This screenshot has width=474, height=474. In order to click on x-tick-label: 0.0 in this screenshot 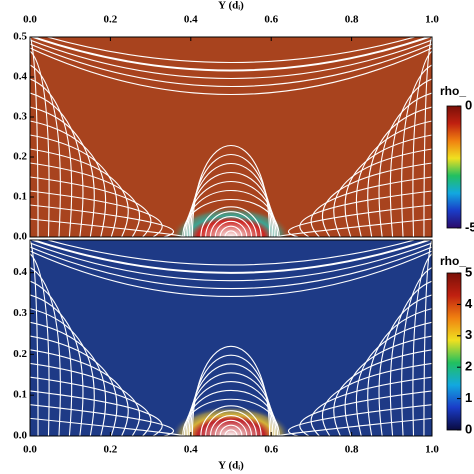, I will do `click(30, 20)`.